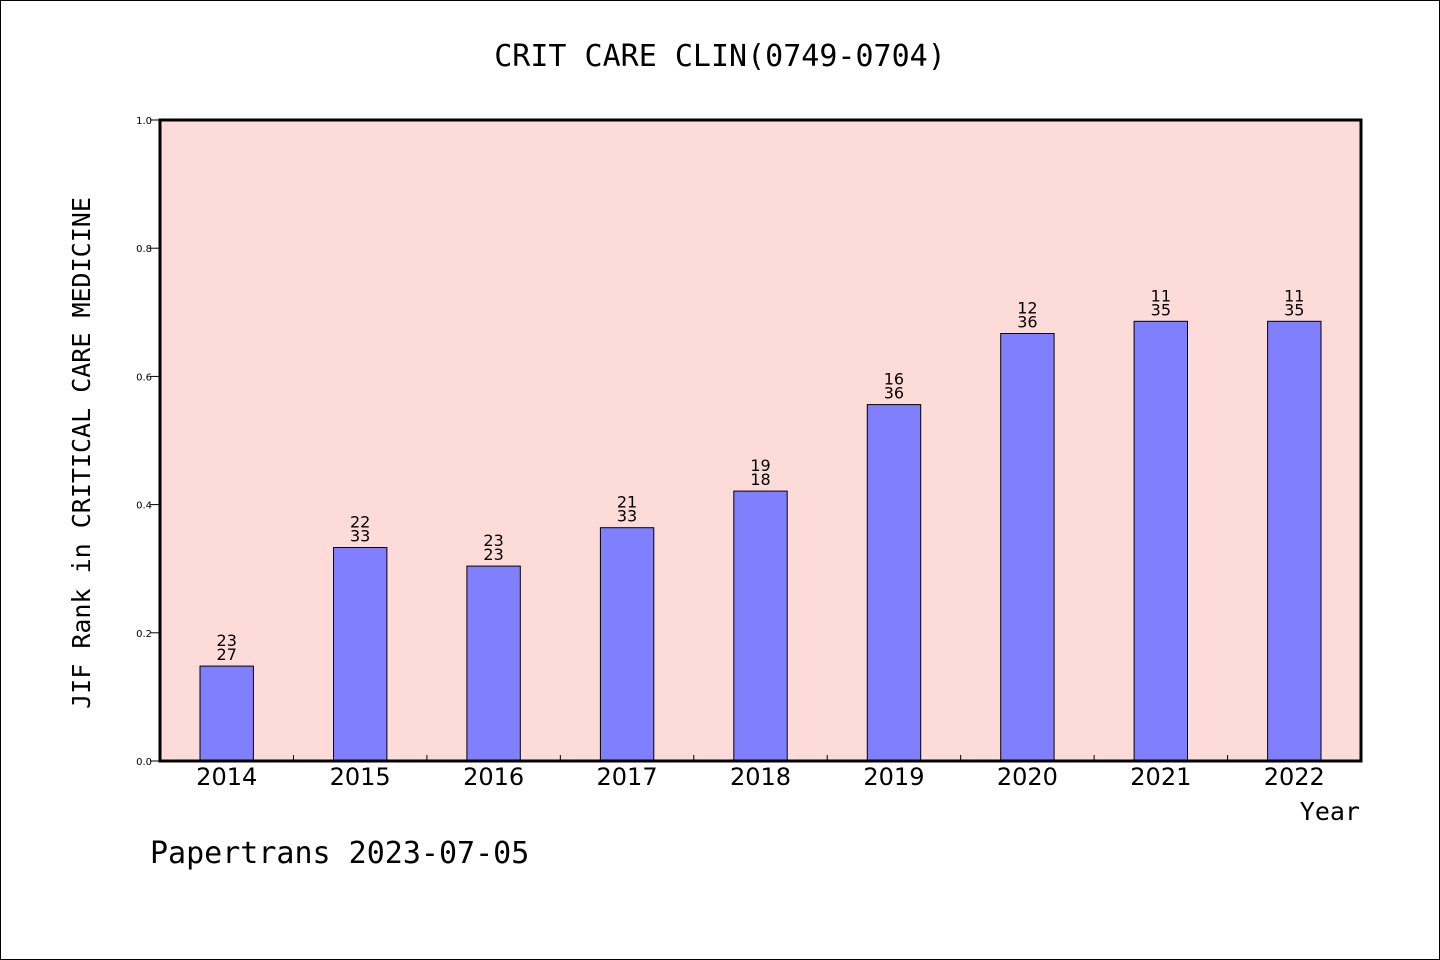 The height and width of the screenshot is (960, 1440). I want to click on x-tick-label: 2017, so click(627, 777).